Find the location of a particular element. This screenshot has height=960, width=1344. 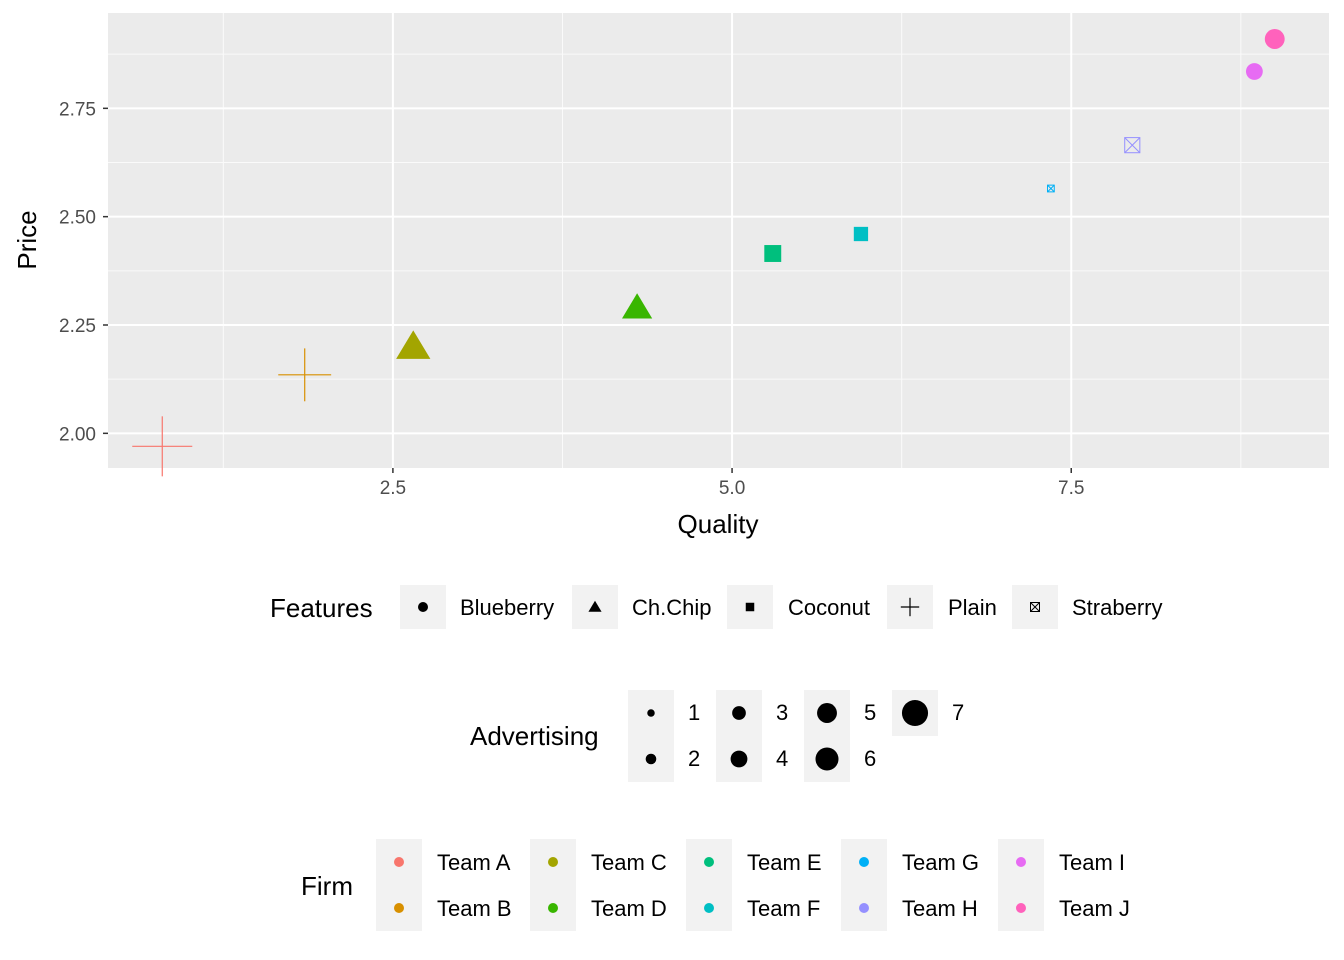

legend-firm-label: Team B is located at coordinates (474, 908).